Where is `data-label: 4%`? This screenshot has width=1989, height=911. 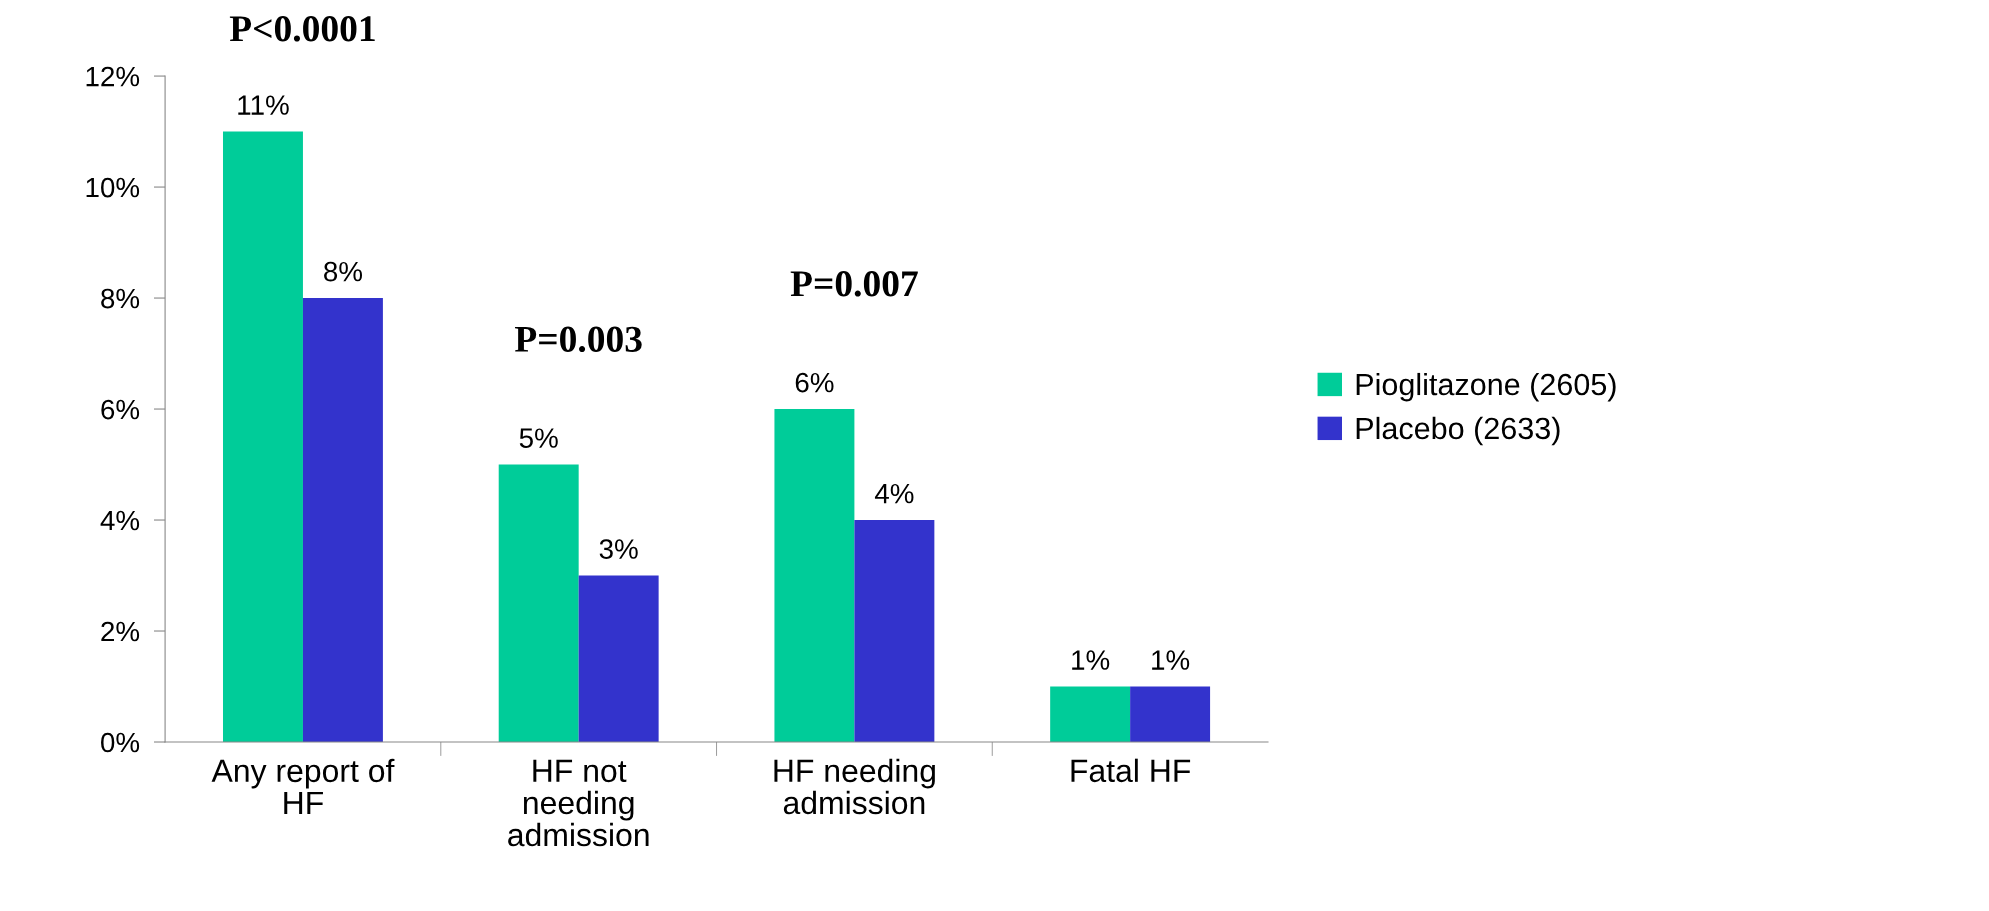 data-label: 4% is located at coordinates (894, 493).